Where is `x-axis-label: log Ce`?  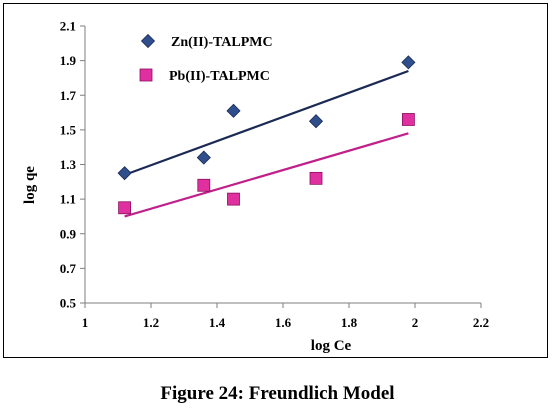
x-axis-label: log Ce is located at coordinates (331, 346).